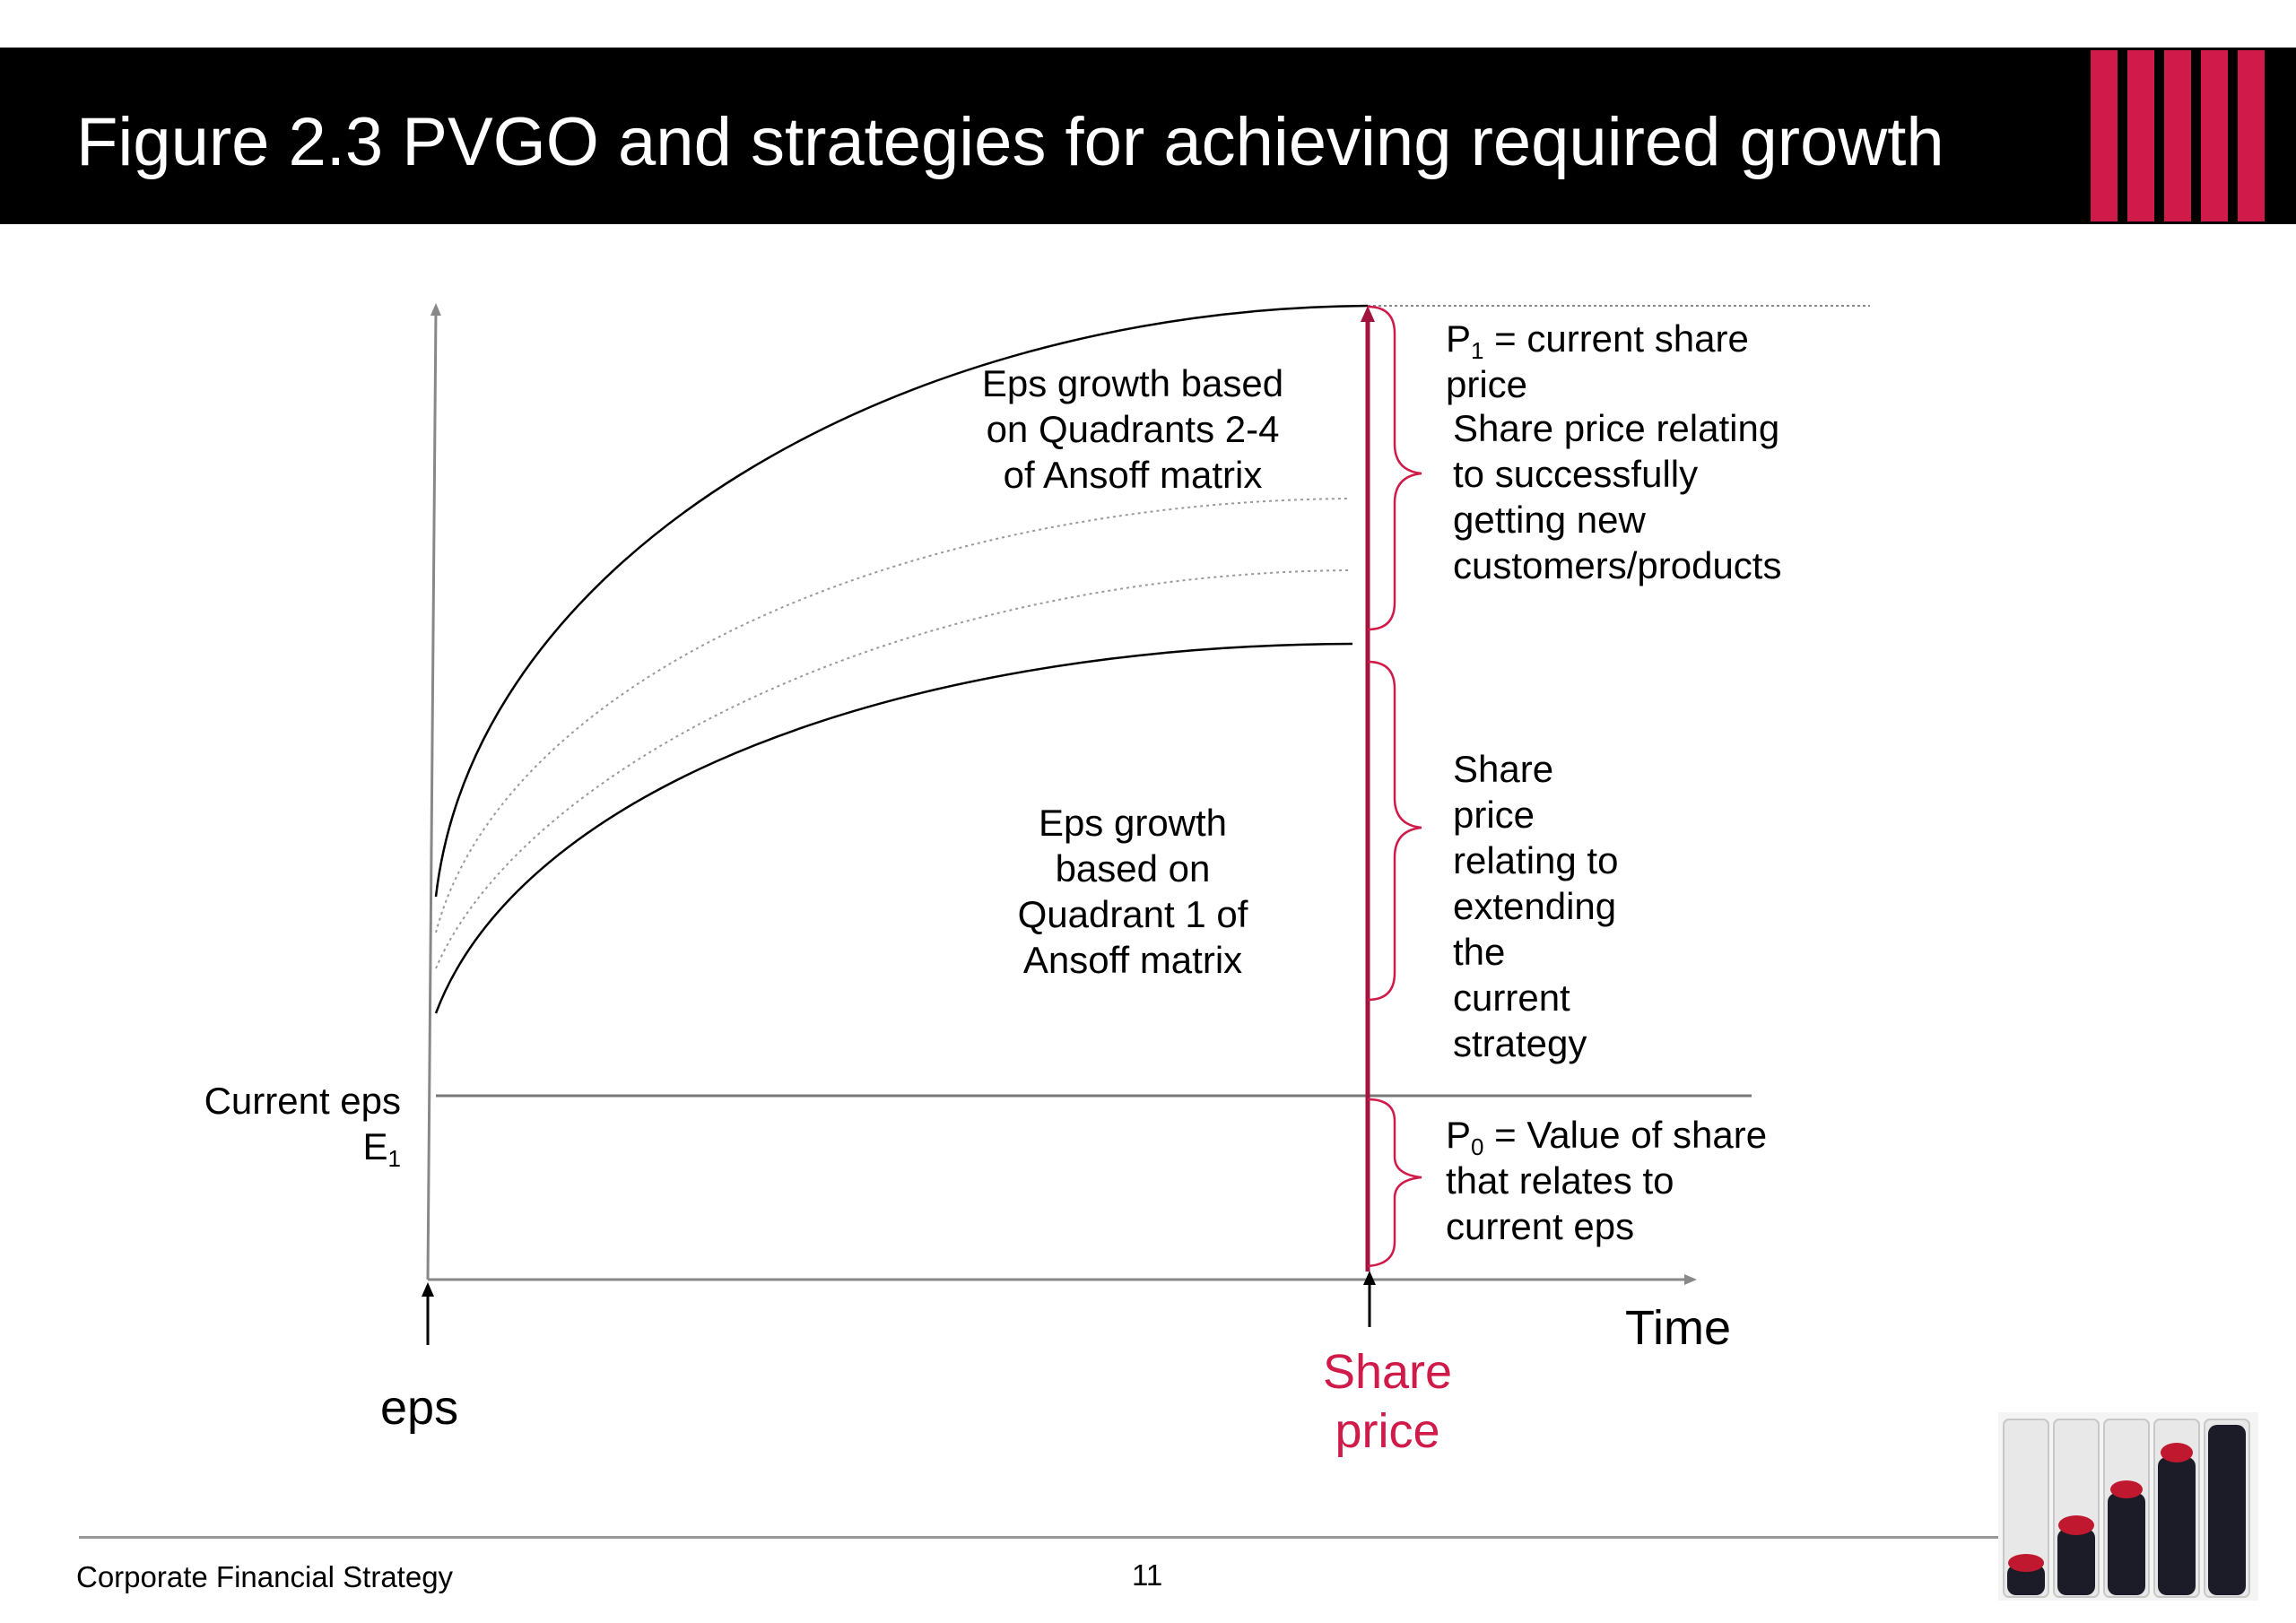  What do you see at coordinates (419, 1408) in the screenshot?
I see `eps-axis-label: eps` at bounding box center [419, 1408].